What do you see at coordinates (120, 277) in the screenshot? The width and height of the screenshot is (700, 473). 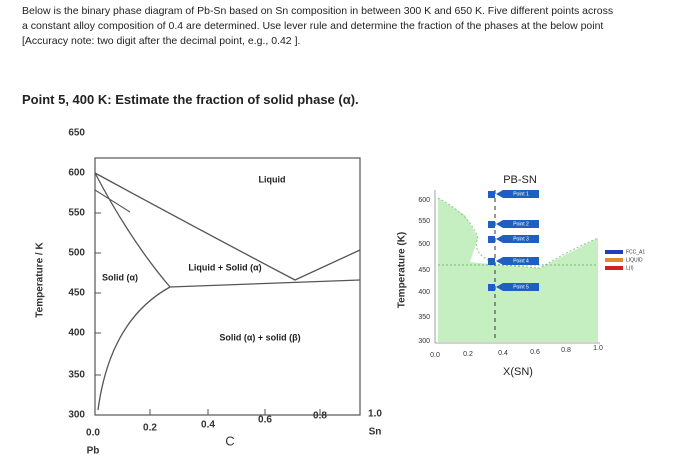 I see `region-label: Solid (α)` at bounding box center [120, 277].